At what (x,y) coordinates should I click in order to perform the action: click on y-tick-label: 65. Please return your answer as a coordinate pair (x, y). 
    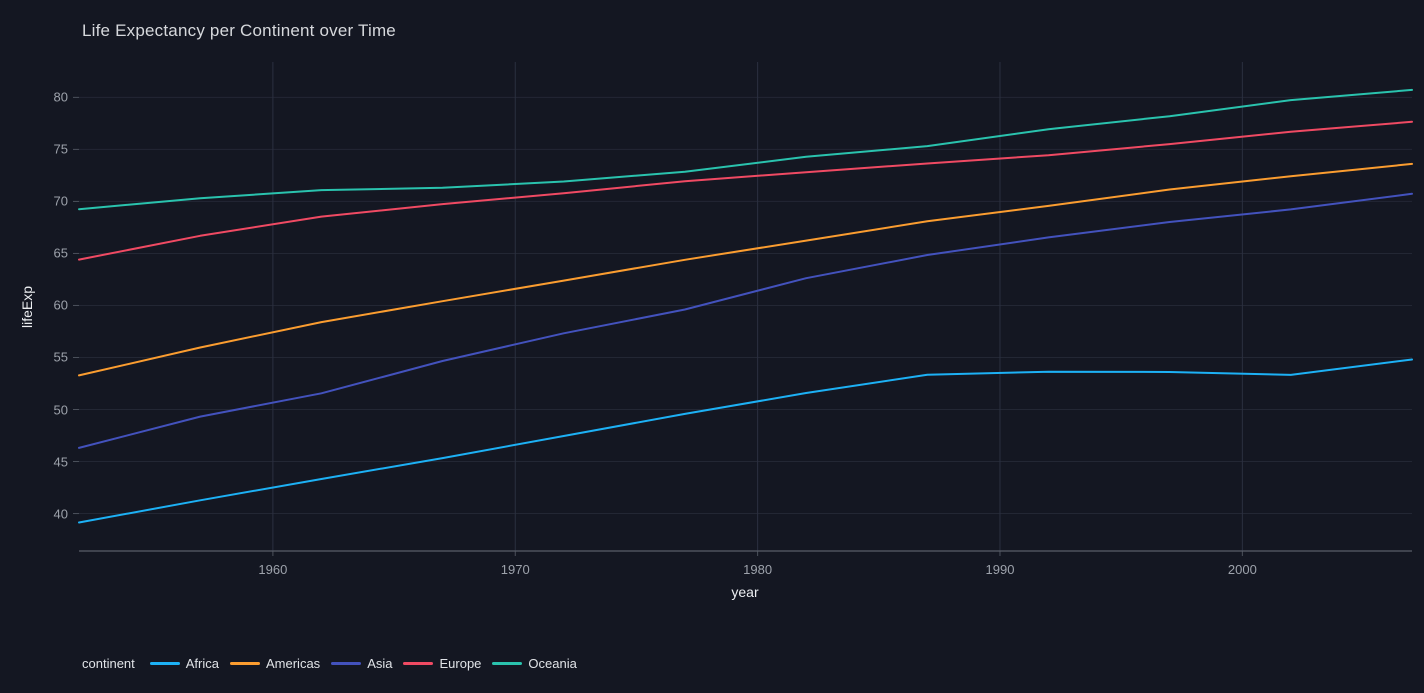
    Looking at the image, I should click on (60, 253).